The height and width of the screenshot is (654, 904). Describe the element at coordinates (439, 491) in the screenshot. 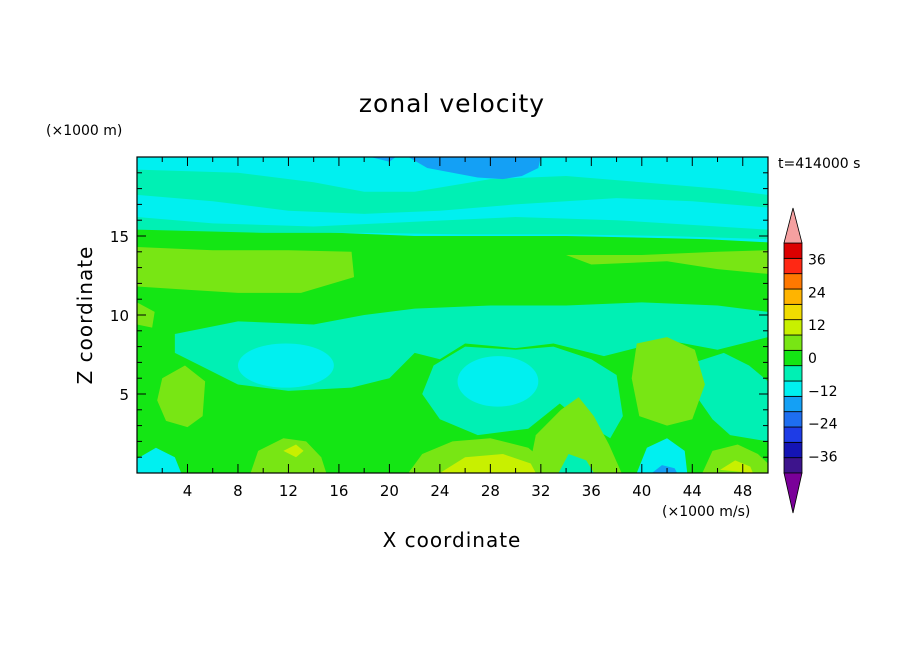

I see `x-tick-label: 24` at that location.